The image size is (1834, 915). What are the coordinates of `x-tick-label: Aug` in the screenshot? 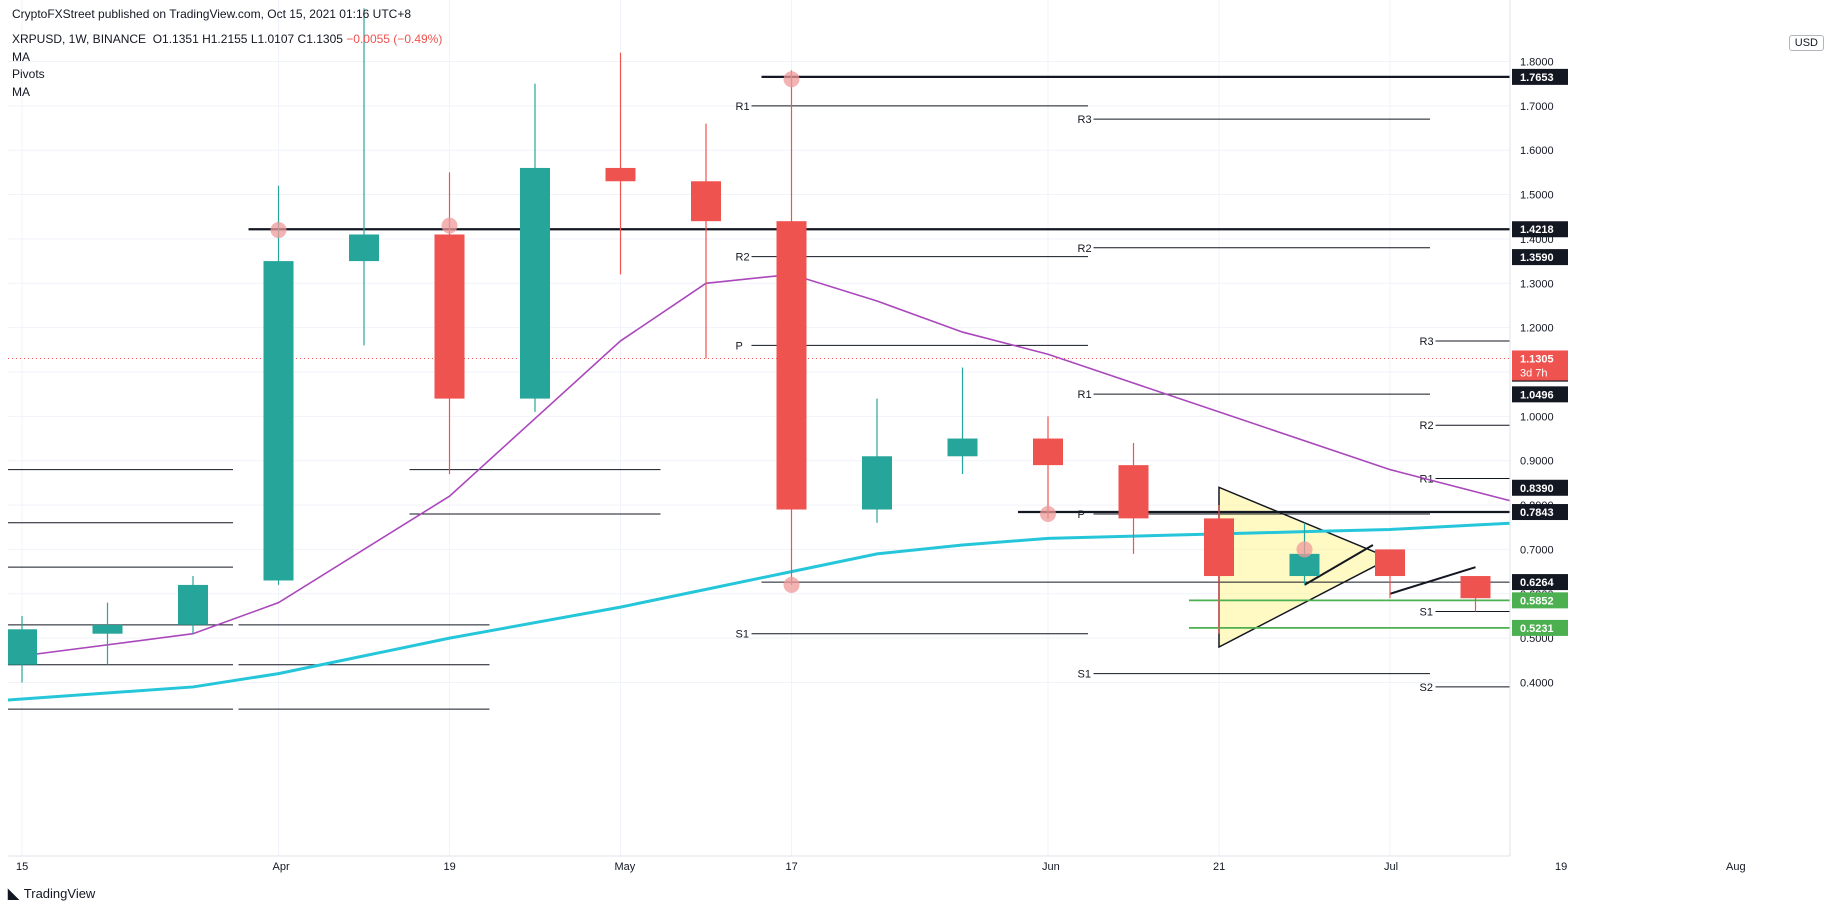 It's located at (1736, 867).